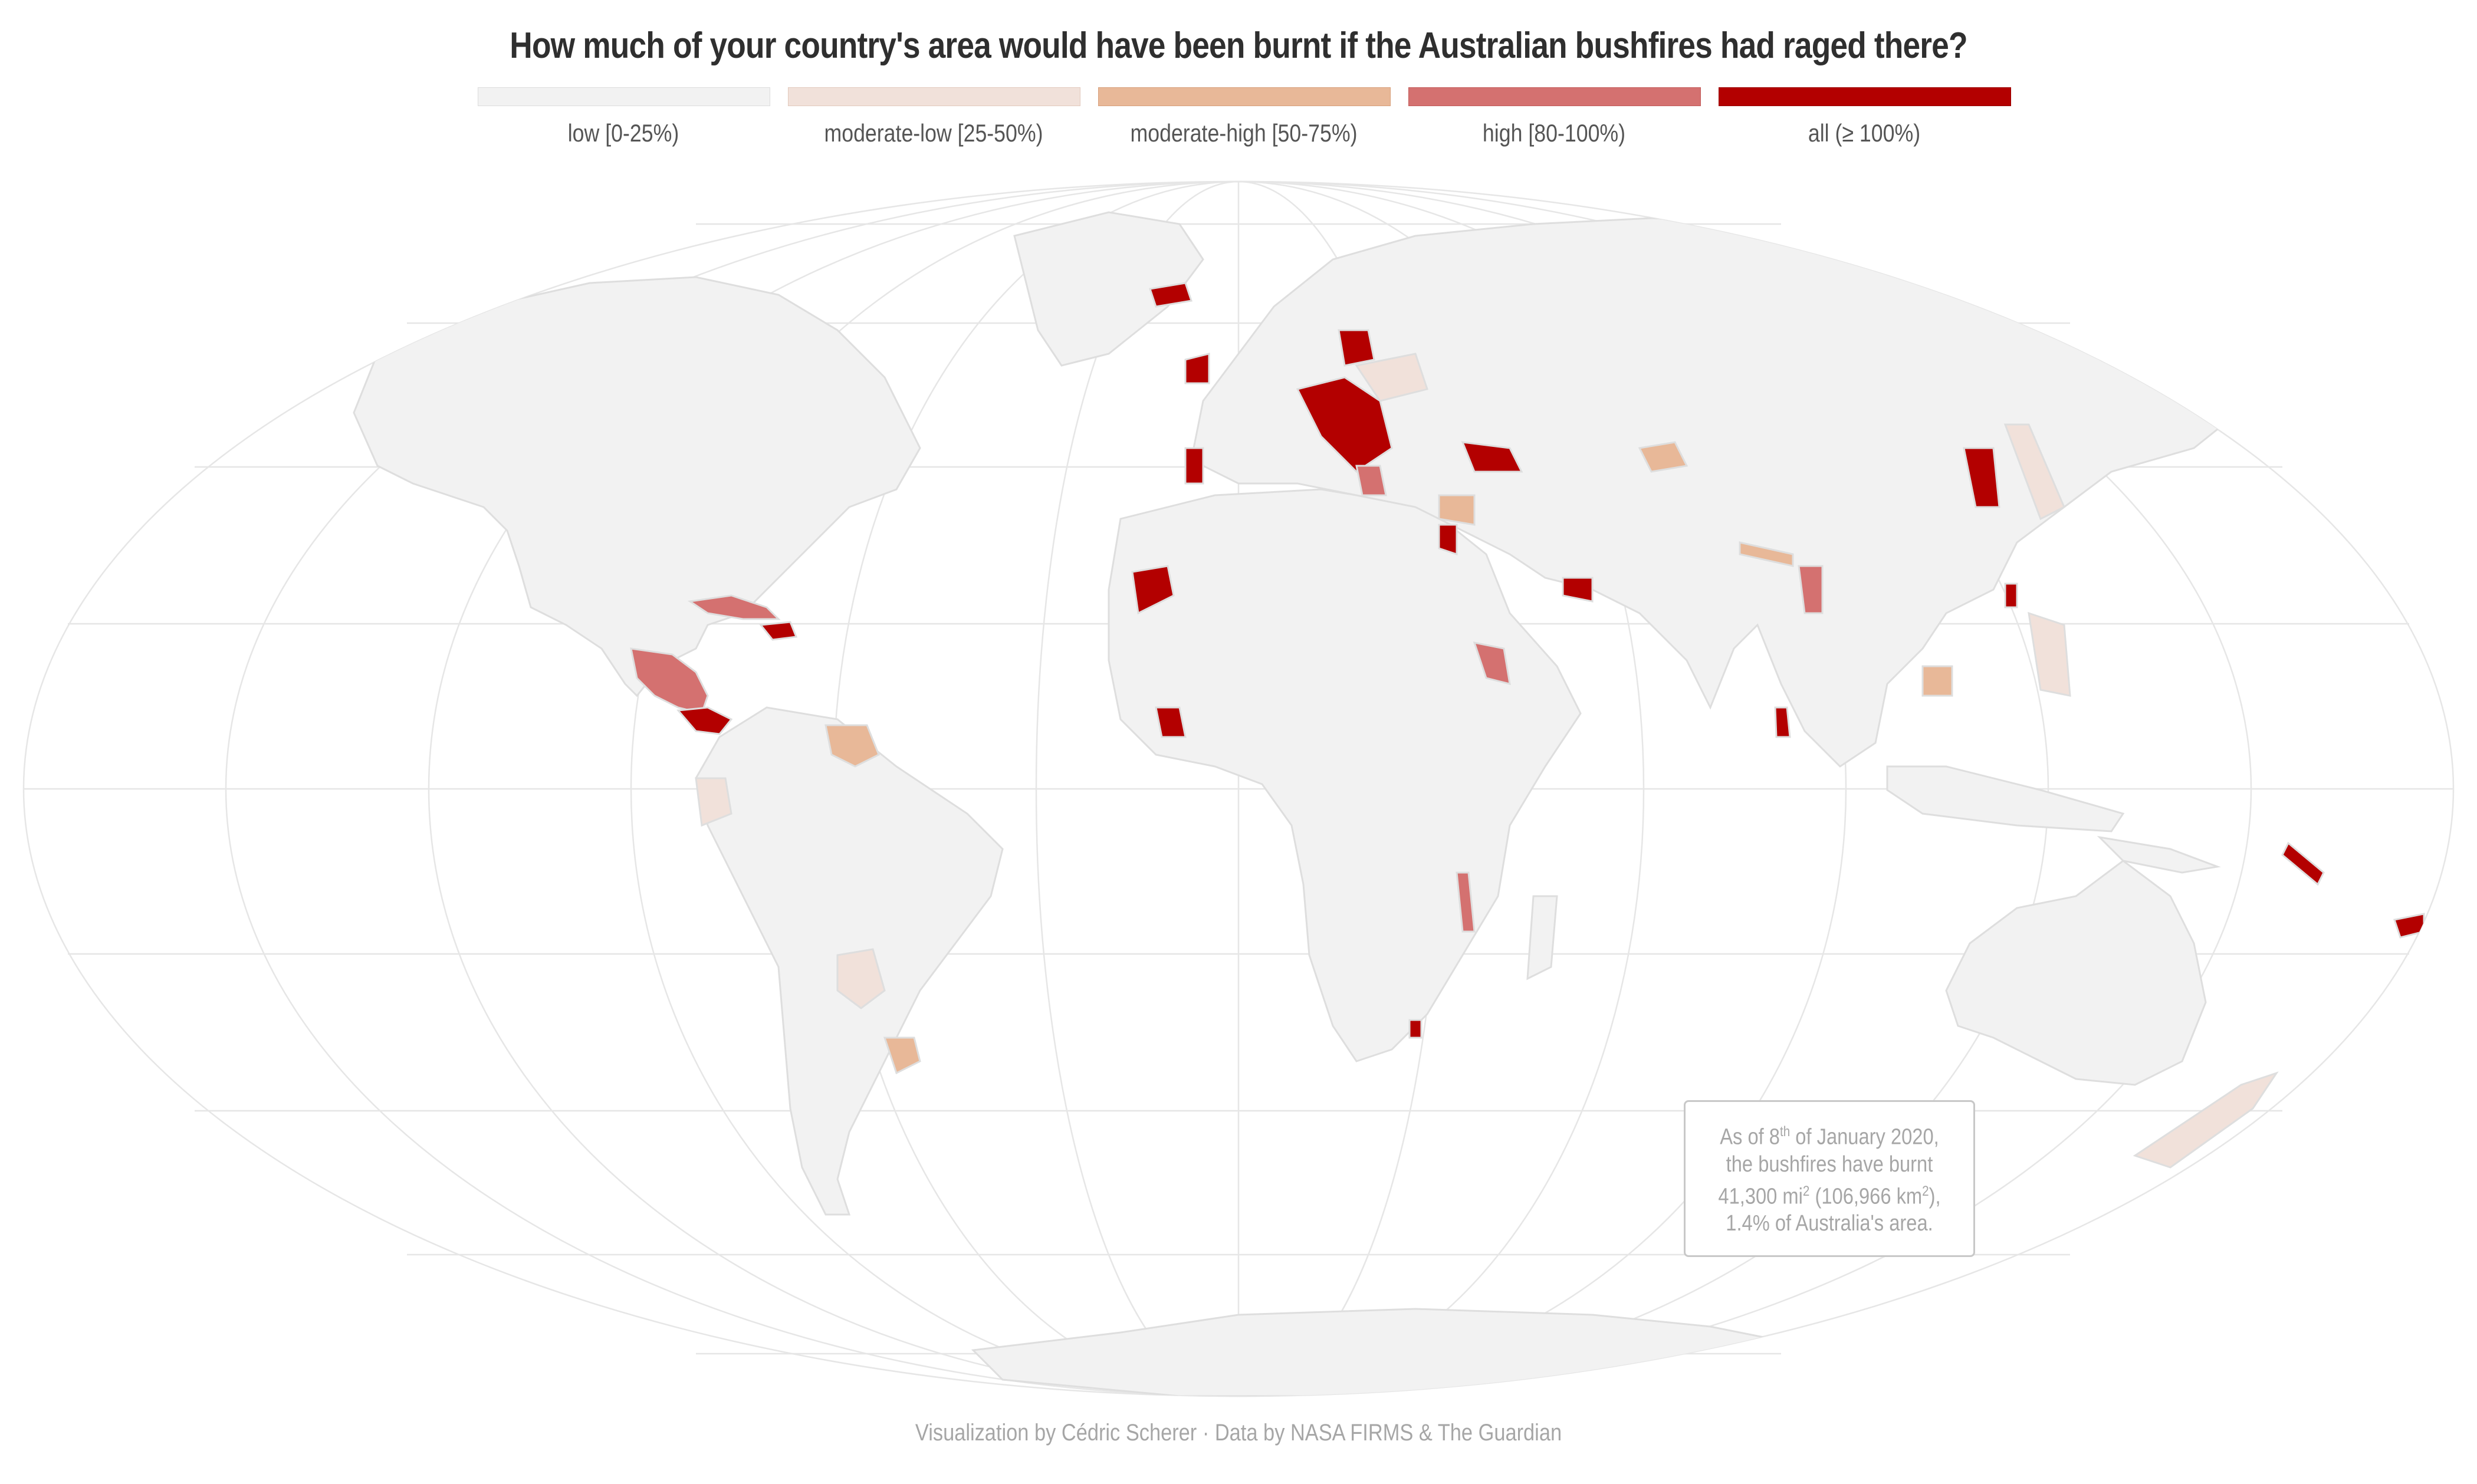 This screenshot has height=1484, width=2477. I want to click on region-new-guinea, so click(2159, 854).